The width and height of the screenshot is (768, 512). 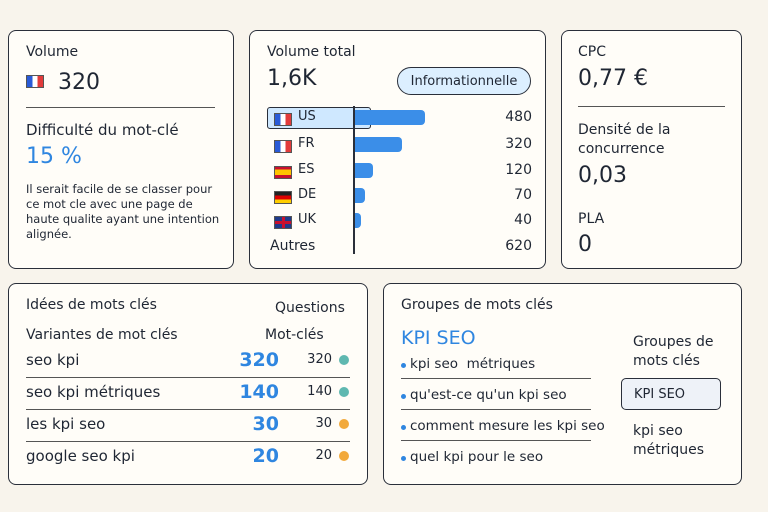 What do you see at coordinates (592, 52) in the screenshot?
I see `label: CPC` at bounding box center [592, 52].